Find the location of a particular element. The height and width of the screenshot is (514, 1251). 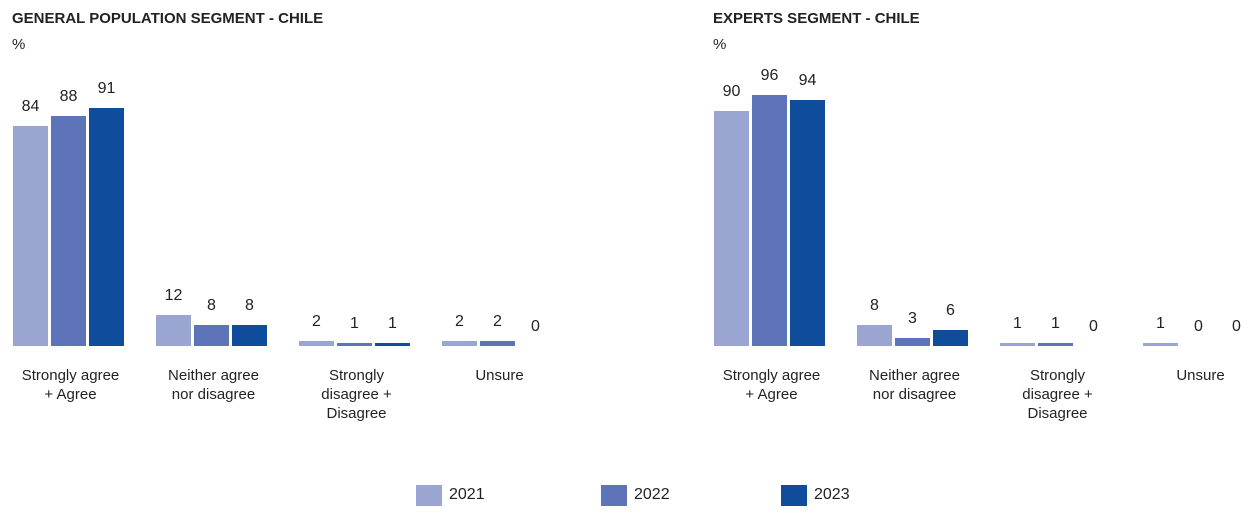

value-label: 90 is located at coordinates (731, 91).